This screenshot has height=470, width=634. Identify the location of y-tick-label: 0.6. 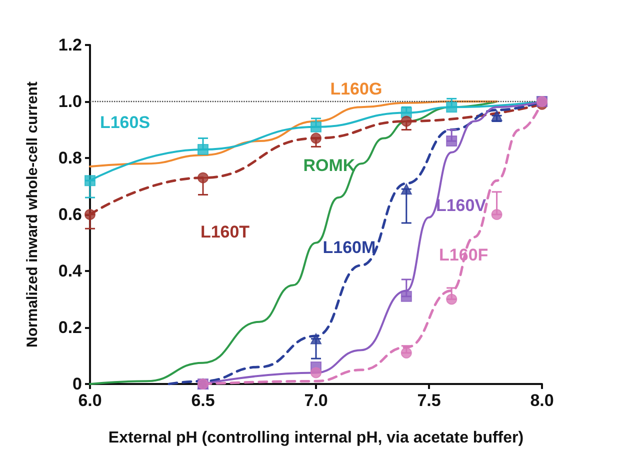
(70, 214).